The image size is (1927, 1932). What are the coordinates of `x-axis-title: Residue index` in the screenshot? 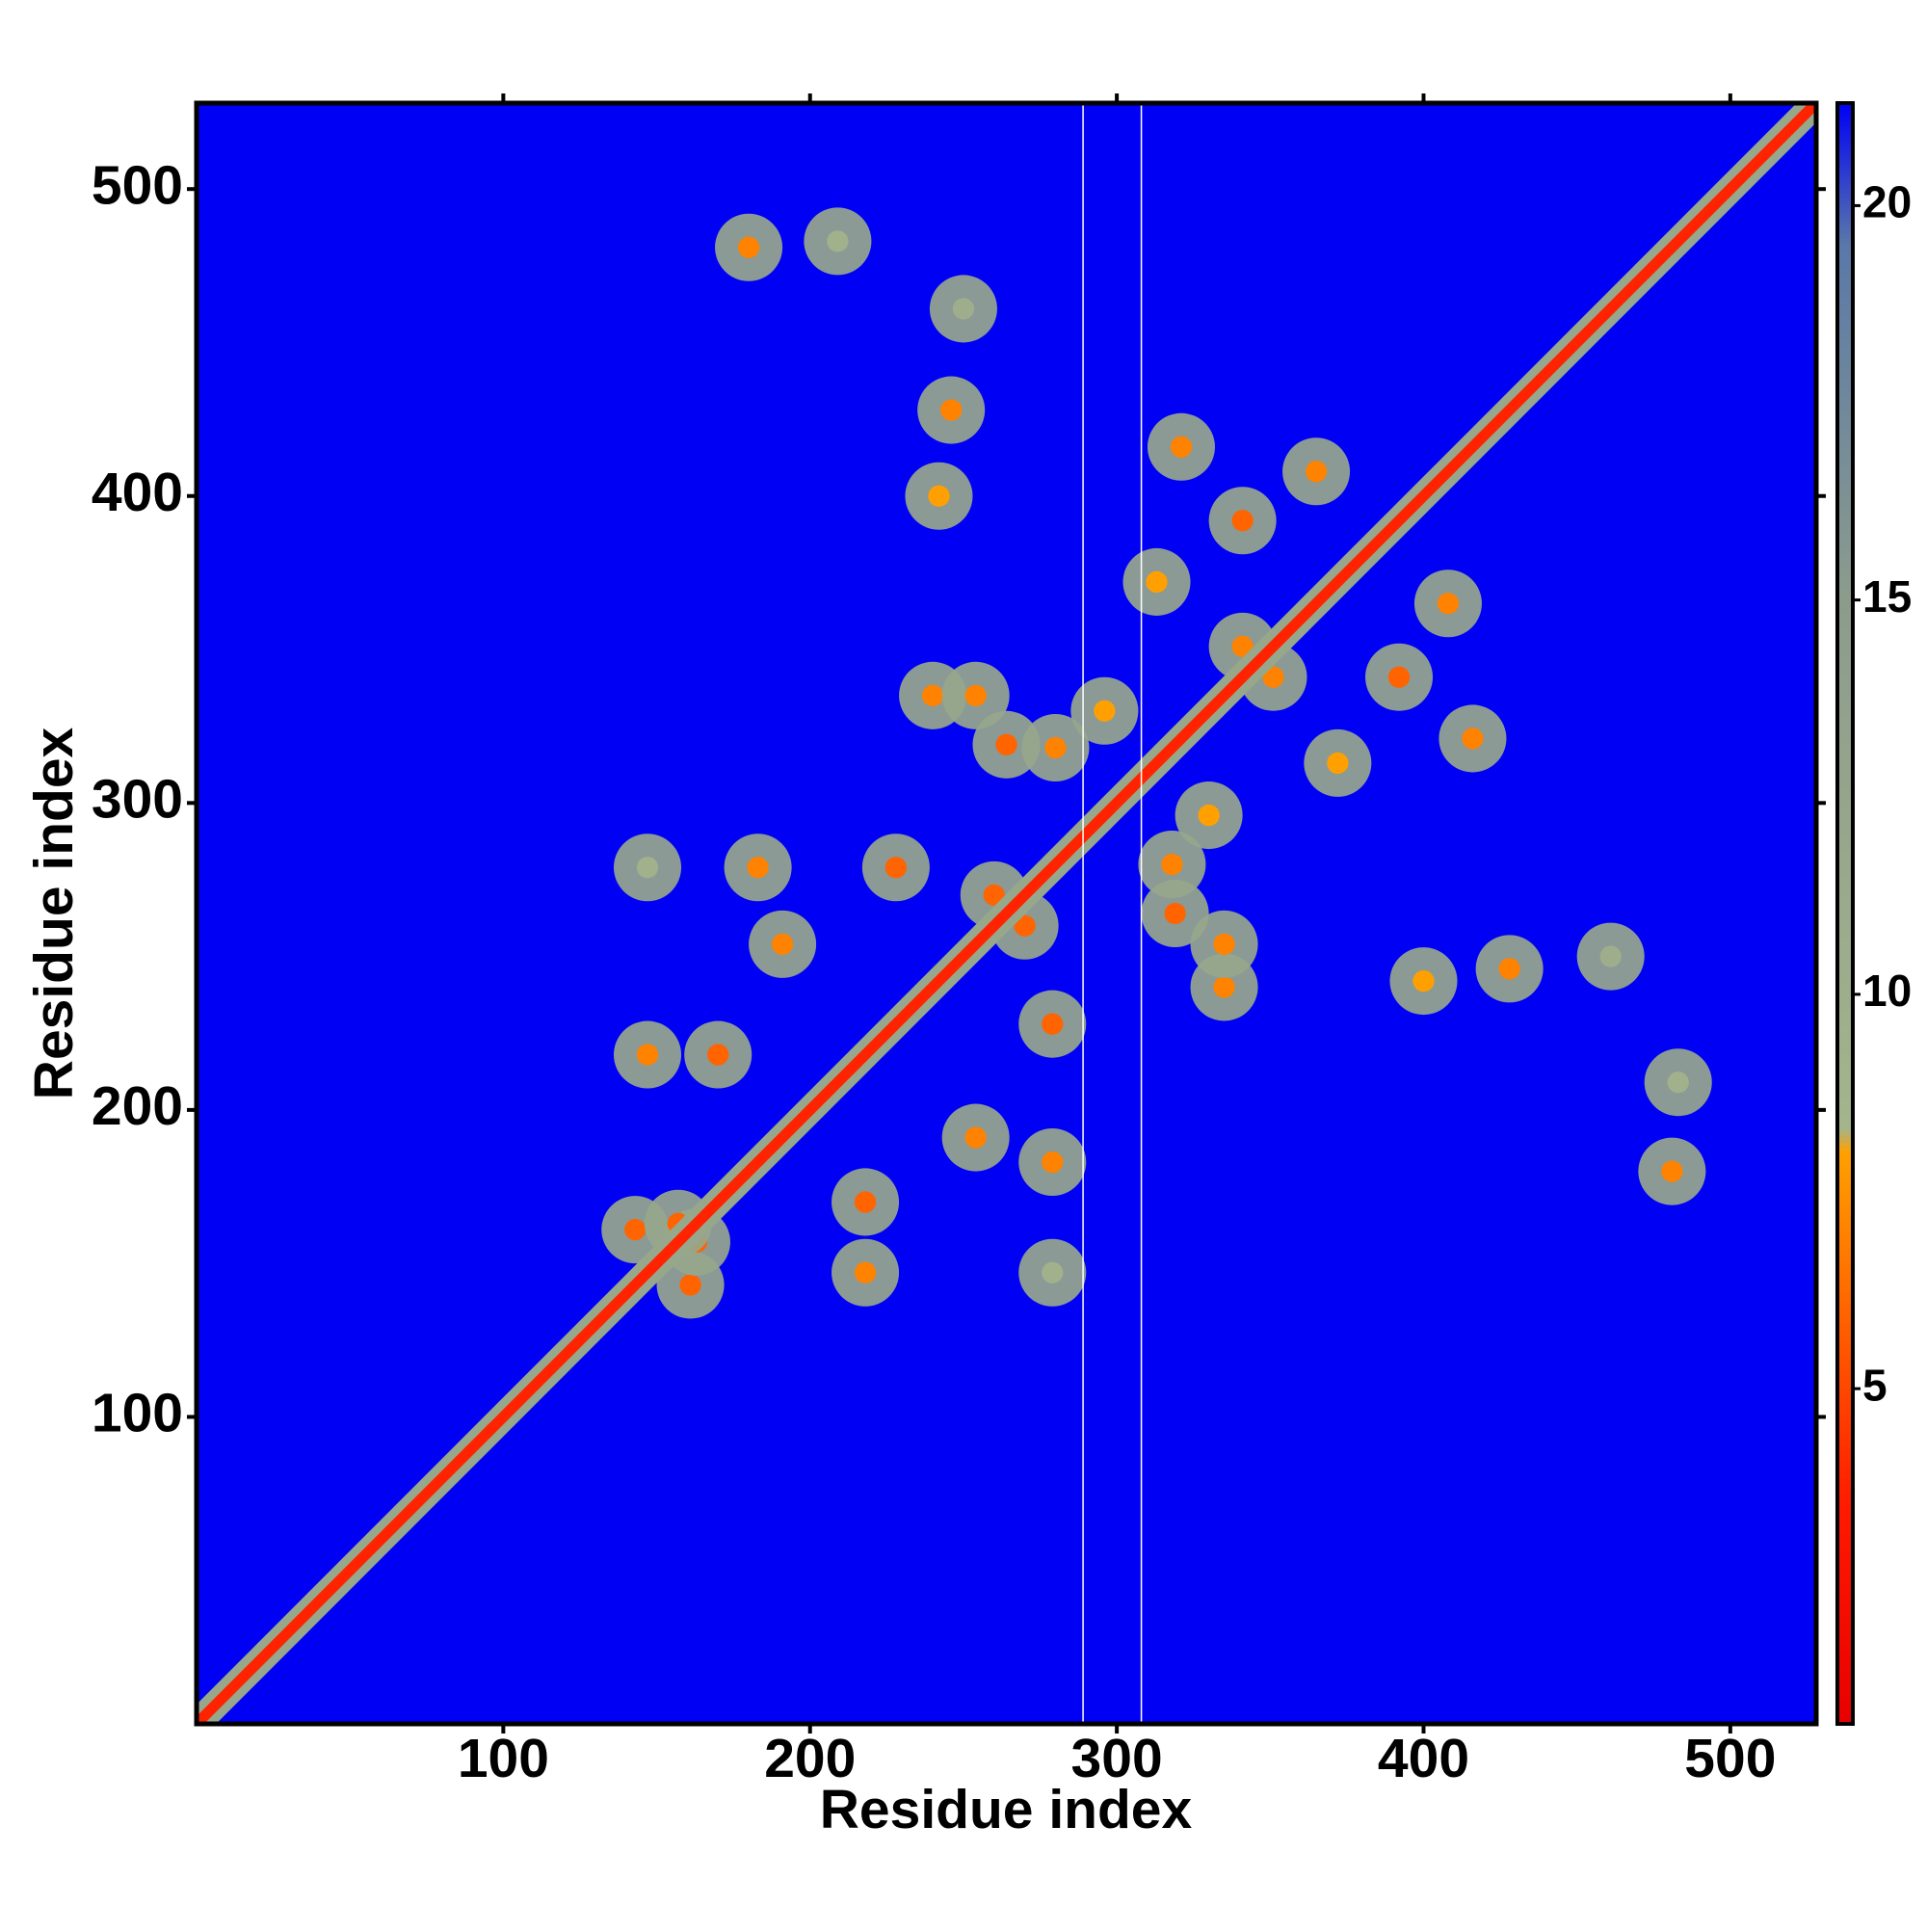 It's located at (1007, 1809).